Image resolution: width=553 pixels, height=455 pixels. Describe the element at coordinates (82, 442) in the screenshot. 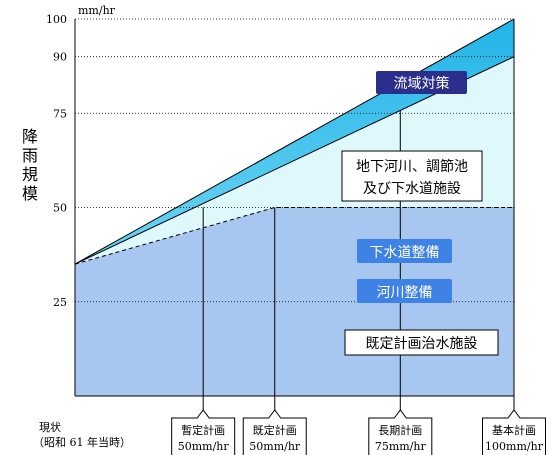

I see `x-sublabel-current: （昭和 61 年当時）` at that location.